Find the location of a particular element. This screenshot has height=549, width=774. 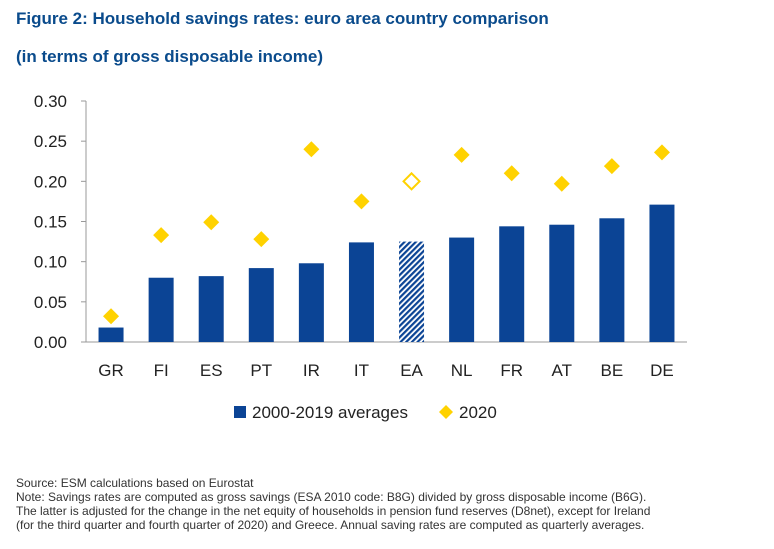

bar-gr is located at coordinates (111, 334).